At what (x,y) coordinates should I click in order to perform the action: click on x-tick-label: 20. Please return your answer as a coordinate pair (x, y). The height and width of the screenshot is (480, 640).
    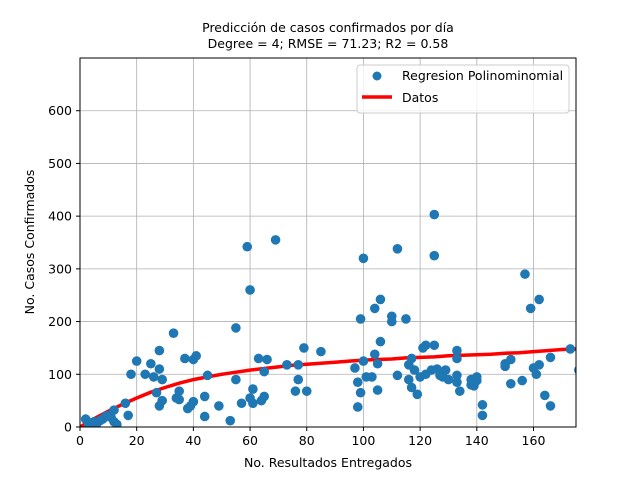
    Looking at the image, I should click on (137, 440).